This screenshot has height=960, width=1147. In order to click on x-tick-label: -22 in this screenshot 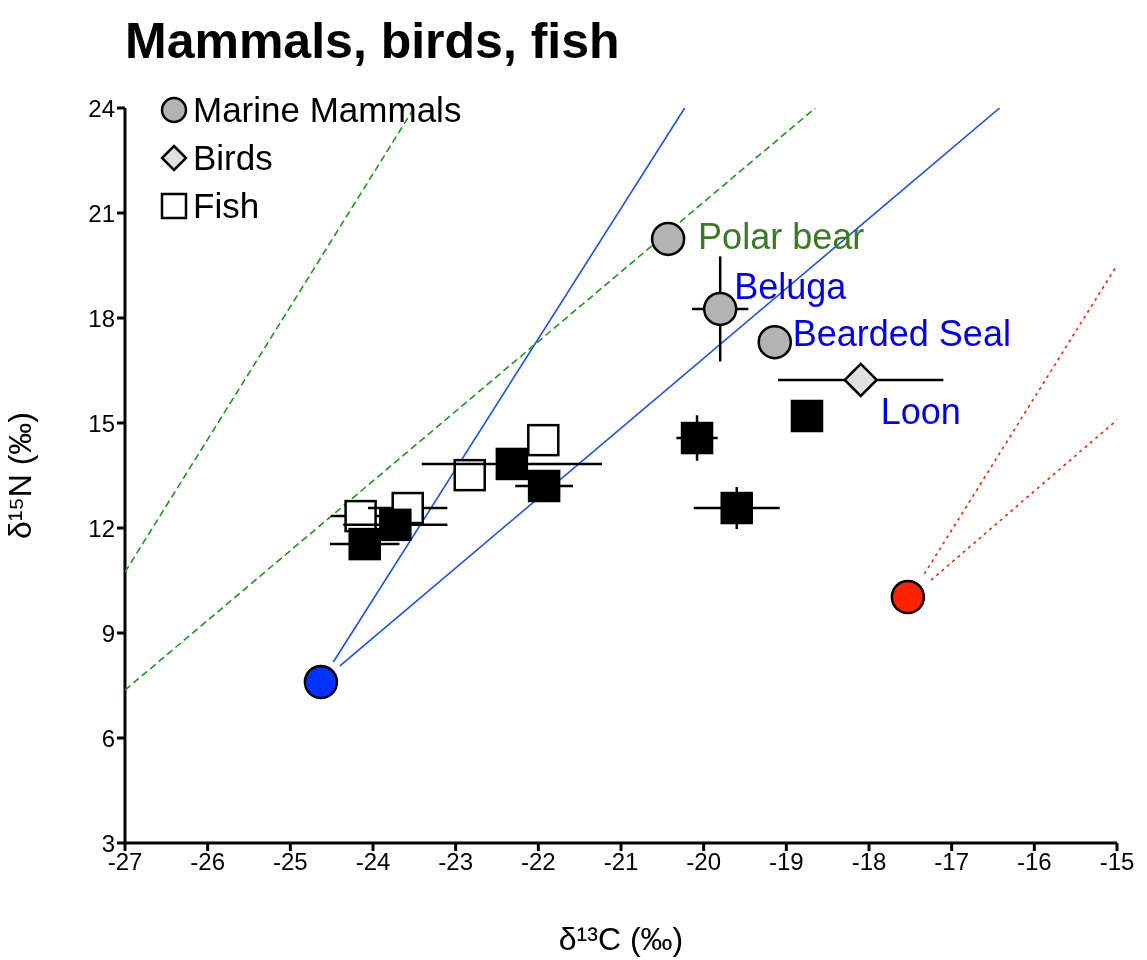, I will do `click(538, 862)`.